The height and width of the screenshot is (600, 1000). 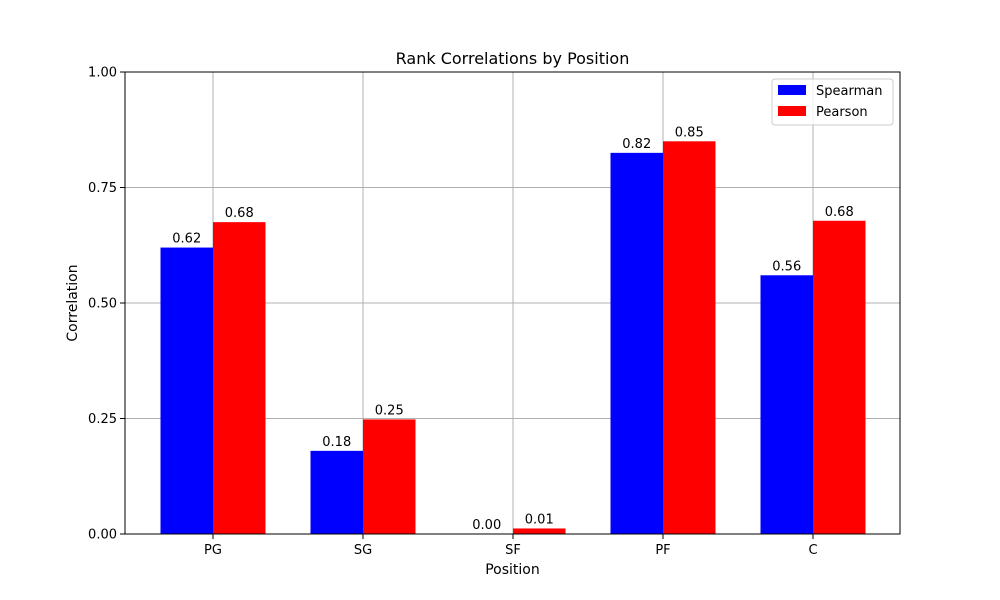 What do you see at coordinates (102, 535) in the screenshot?
I see `y-tick-label: 0.00` at bounding box center [102, 535].